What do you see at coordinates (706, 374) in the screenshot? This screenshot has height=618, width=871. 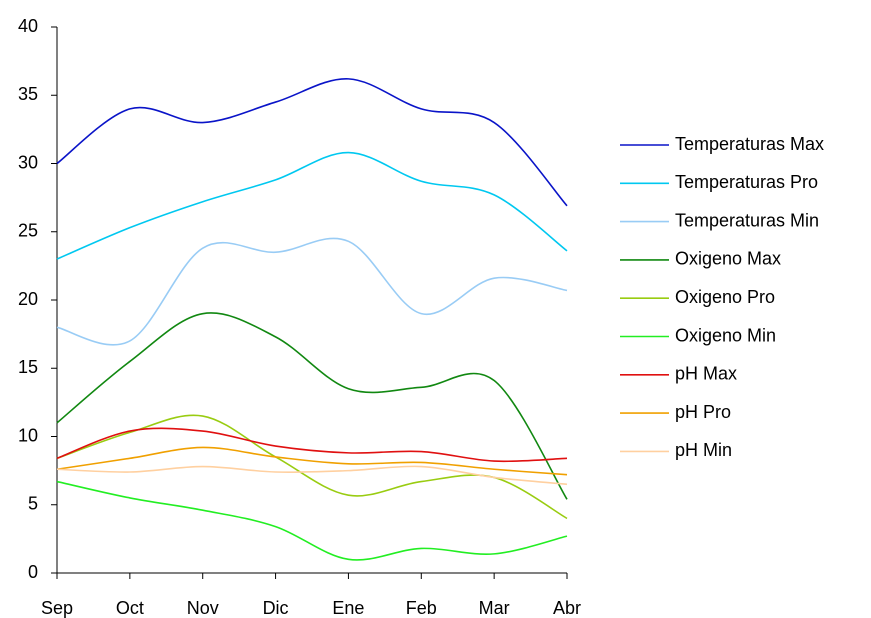 I see `legend-label: pH Max` at bounding box center [706, 374].